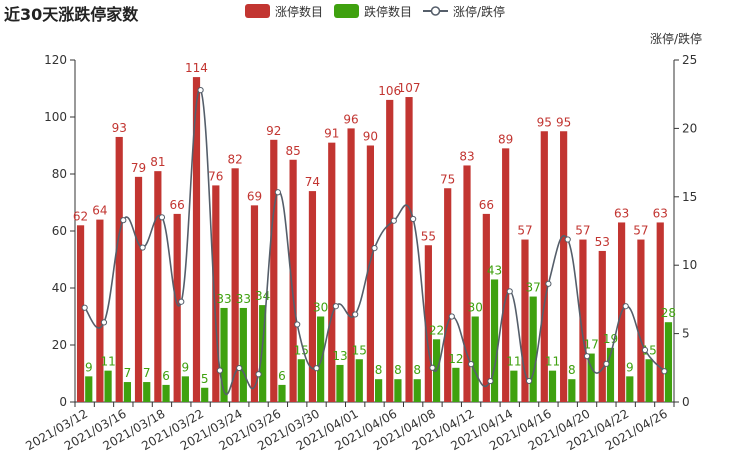 This screenshot has height=463, width=750. Describe the element at coordinates (486, 205) in the screenshot. I see `bar-label-limit-up: 66` at that location.